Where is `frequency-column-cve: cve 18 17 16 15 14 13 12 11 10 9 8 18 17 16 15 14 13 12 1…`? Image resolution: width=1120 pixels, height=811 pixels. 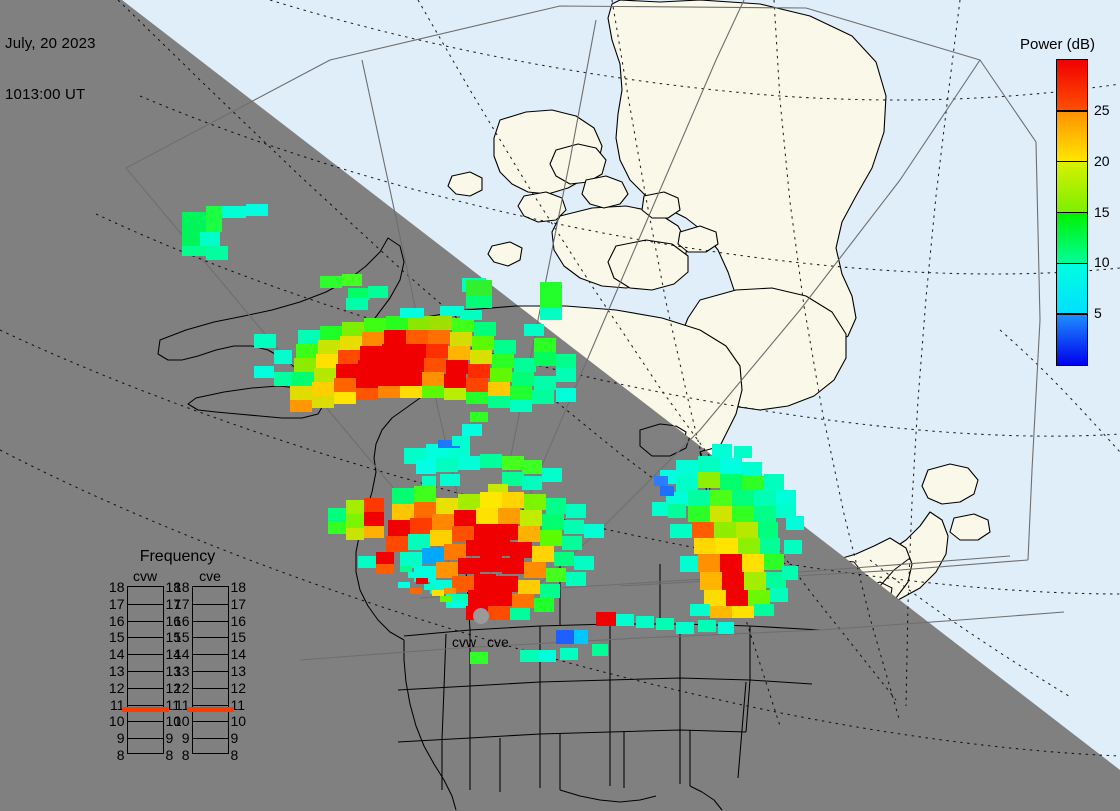 frequency-column-cve: cve 18 17 16 15 14 13 12 11 10 9 8 18 17 16 15 14 13 12 1… is located at coordinates (210, 665).